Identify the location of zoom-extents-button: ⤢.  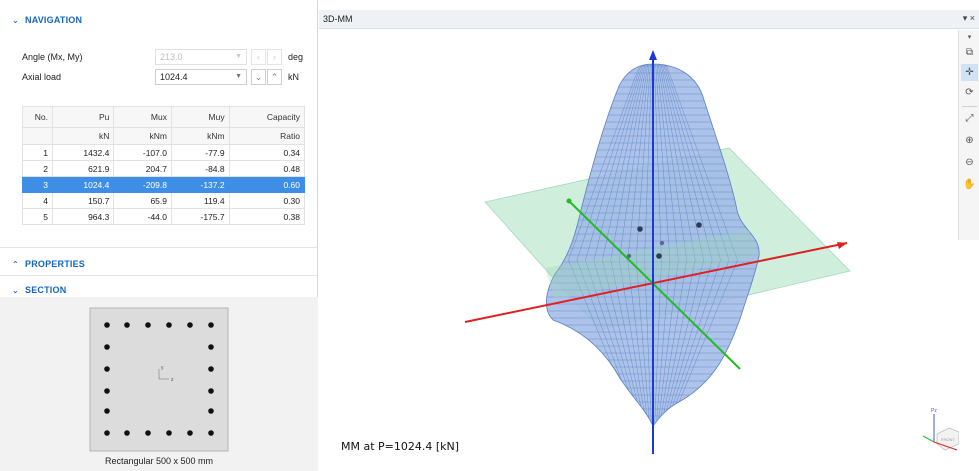
(969, 118).